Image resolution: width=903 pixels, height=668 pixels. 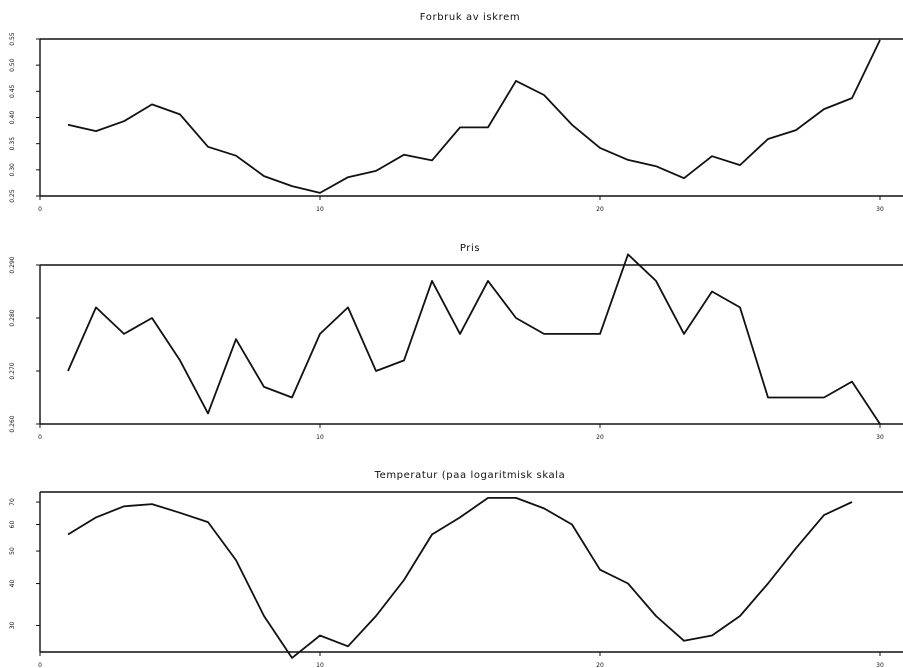 I want to click on y-tick-label: 0.55, so click(x=12, y=39).